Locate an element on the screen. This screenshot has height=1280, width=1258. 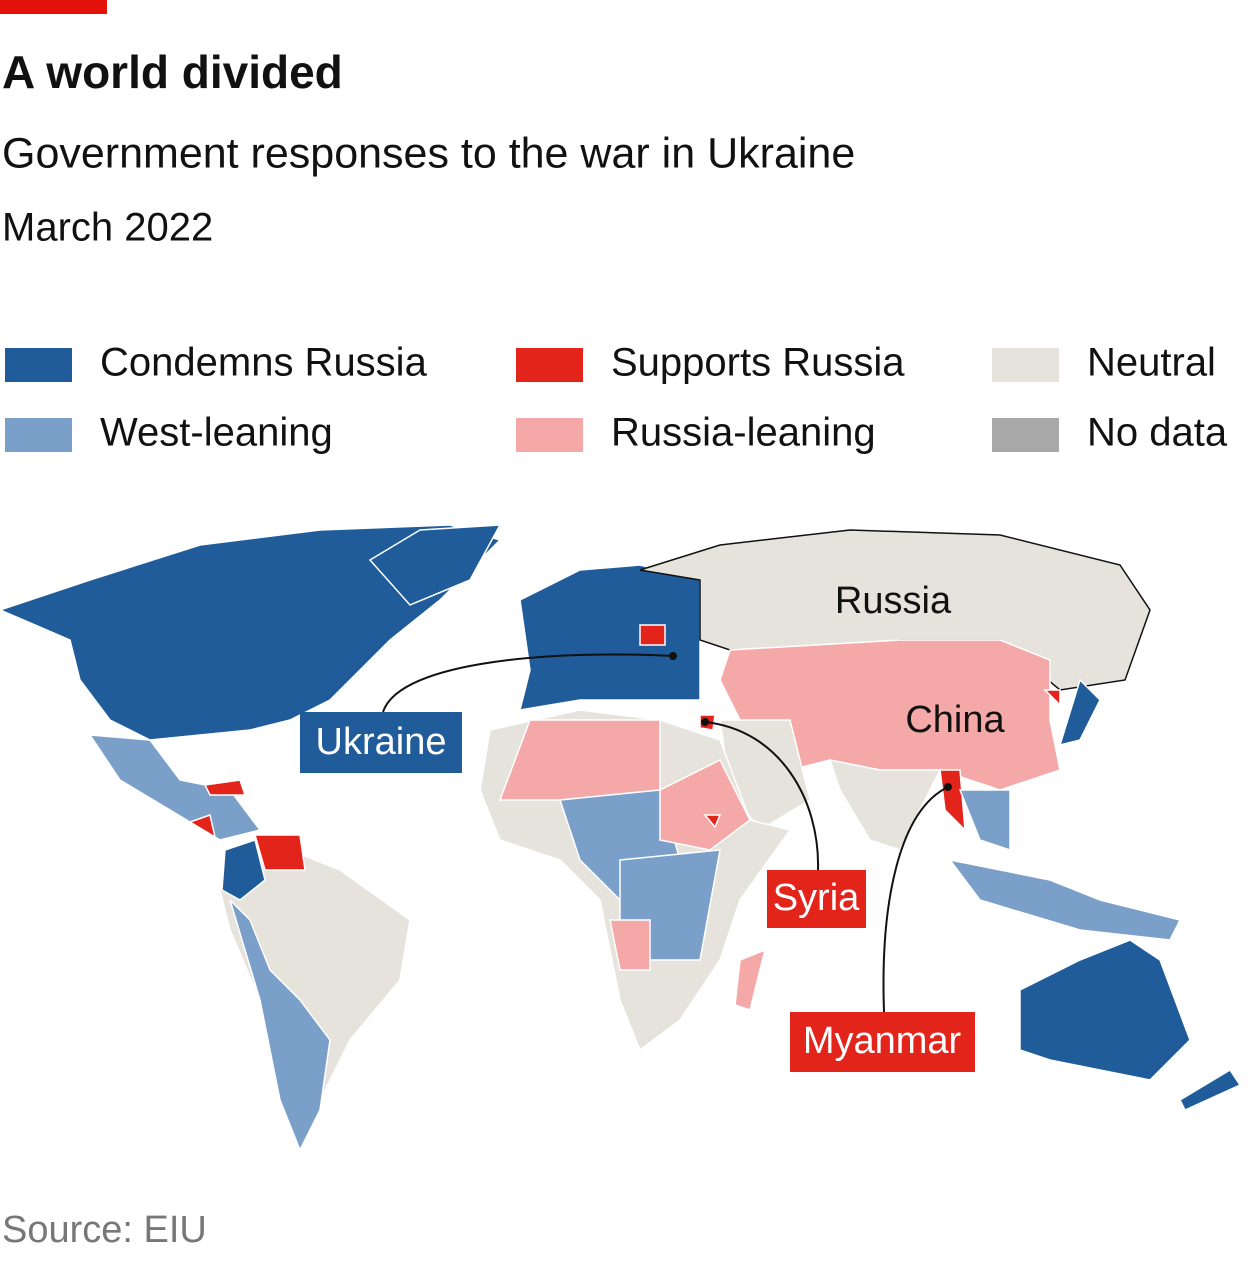
date: March 2022 is located at coordinates (107, 228).